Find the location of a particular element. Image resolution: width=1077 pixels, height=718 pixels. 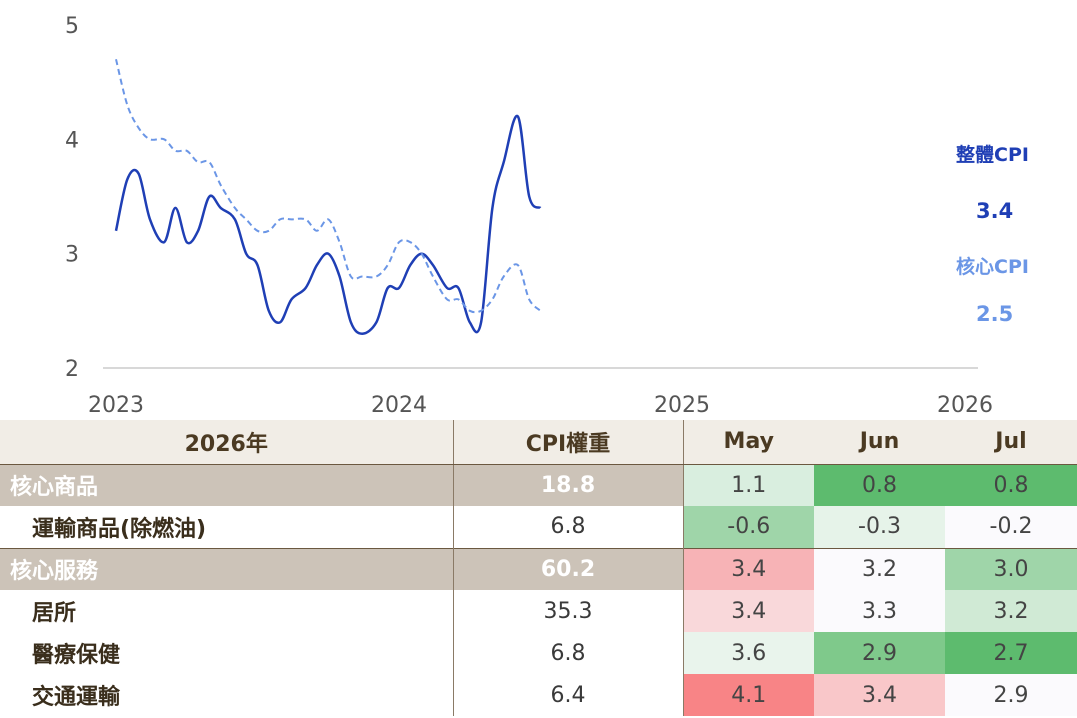

x-tick-label: 2026 is located at coordinates (965, 405).